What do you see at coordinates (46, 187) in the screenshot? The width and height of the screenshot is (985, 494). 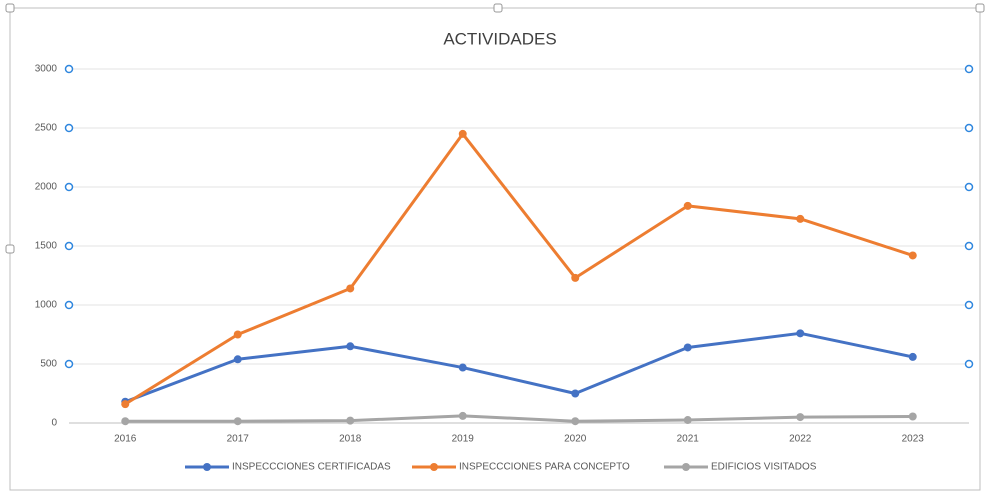 I see `y-tick-label: 2000` at bounding box center [46, 187].